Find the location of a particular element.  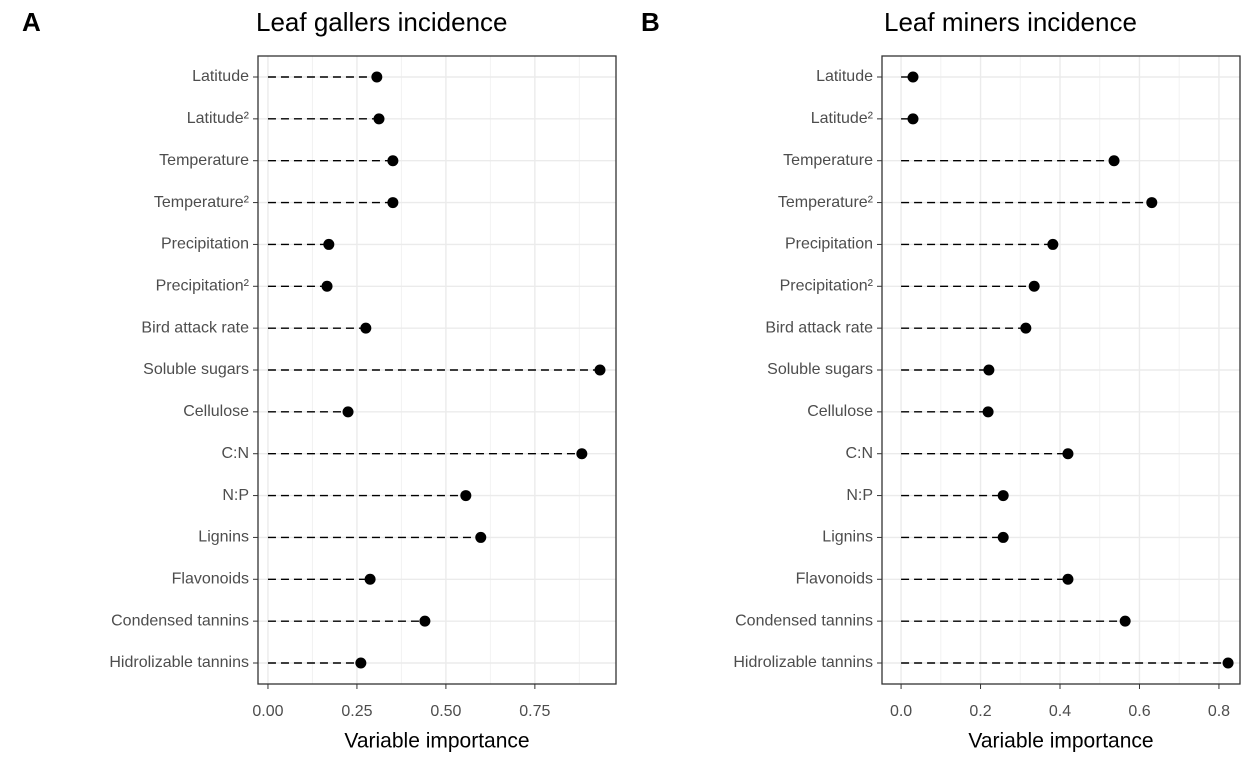

chart-title: Leaf miners incidence is located at coordinates (1010, 22).